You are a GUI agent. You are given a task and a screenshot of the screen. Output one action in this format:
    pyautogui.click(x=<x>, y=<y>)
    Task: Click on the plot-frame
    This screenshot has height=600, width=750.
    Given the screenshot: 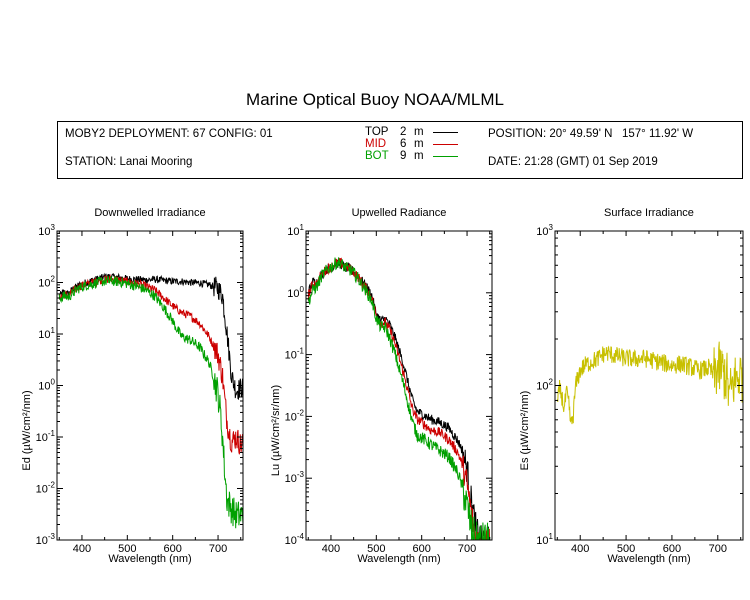 What is the action you would take?
    pyautogui.click(x=399, y=385)
    